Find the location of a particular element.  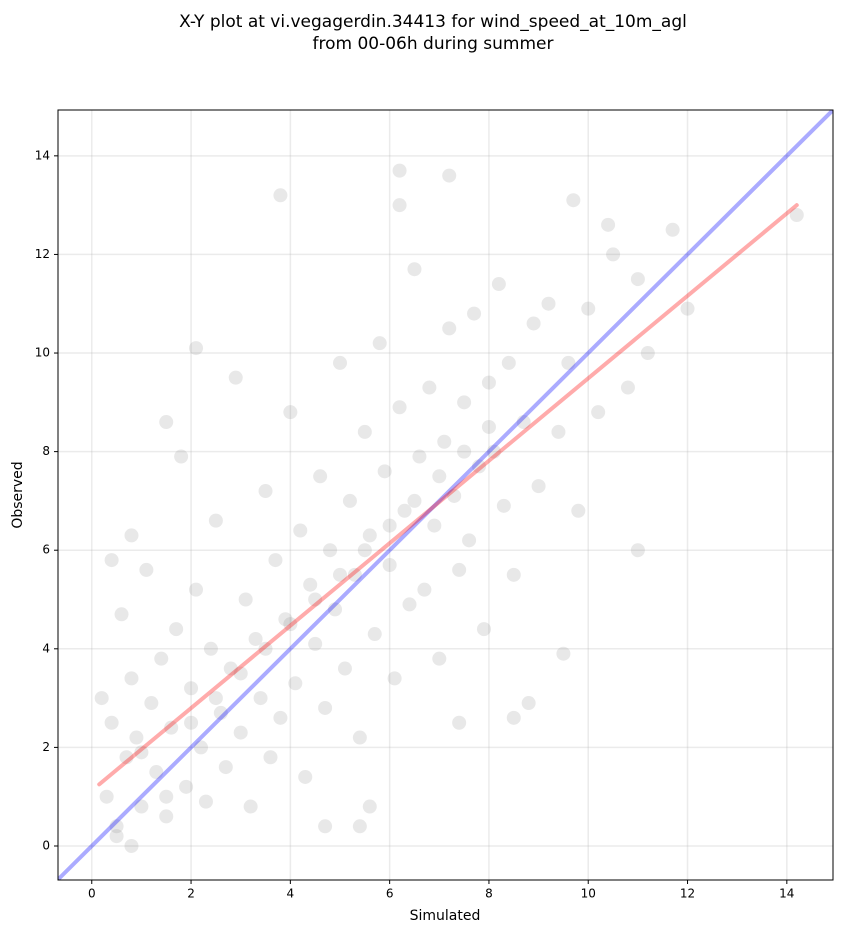

x-tick-label: 6 is located at coordinates (390, 894).